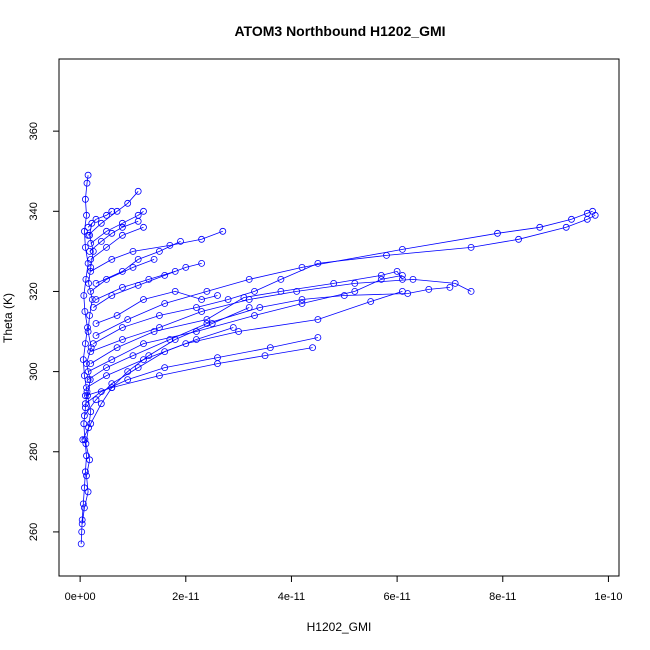 This screenshot has width=650, height=650. What do you see at coordinates (34, 452) in the screenshot?
I see `y-tick-label: 280` at bounding box center [34, 452].